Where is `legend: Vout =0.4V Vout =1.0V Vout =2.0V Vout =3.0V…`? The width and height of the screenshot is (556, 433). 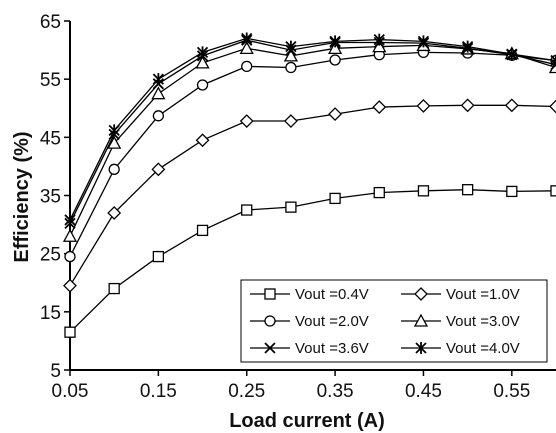 legend: Vout =0.4V Vout =1.0V Vout =2.0V Vout =3.0V… is located at coordinates (394, 321).